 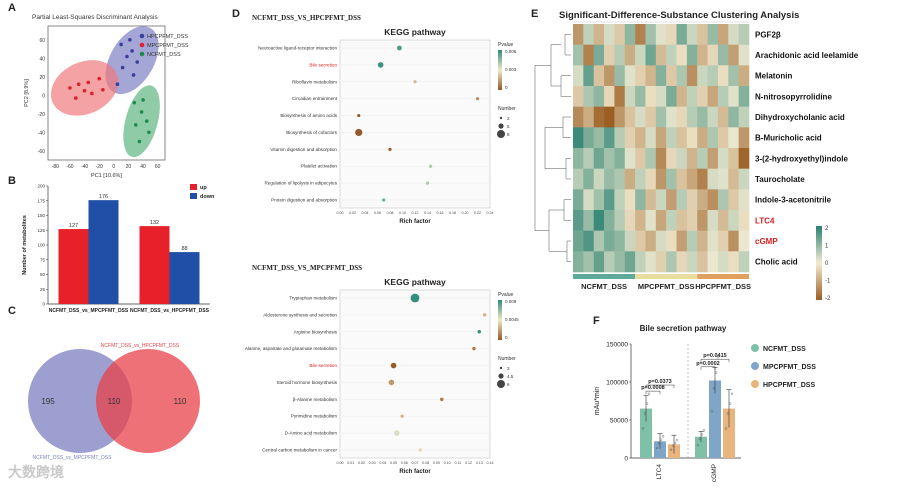 I want to click on pathway-label: Circadian entrainment, so click(x=315, y=98).